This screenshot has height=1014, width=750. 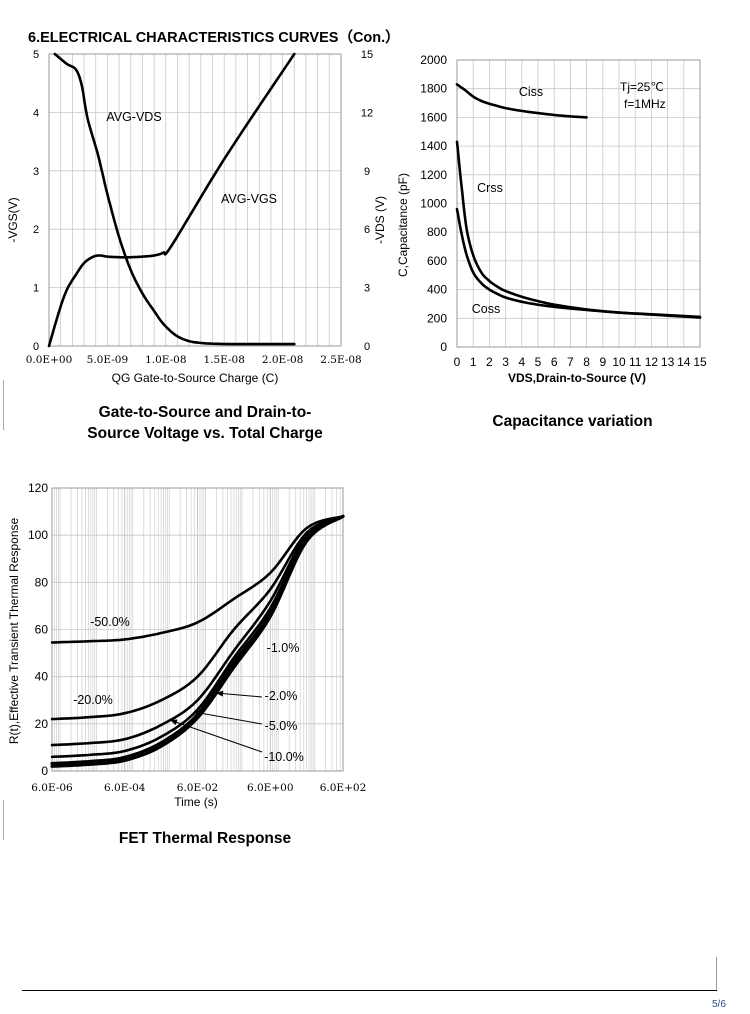 I want to click on chart3-series-label: -5.0%, so click(x=281, y=726).